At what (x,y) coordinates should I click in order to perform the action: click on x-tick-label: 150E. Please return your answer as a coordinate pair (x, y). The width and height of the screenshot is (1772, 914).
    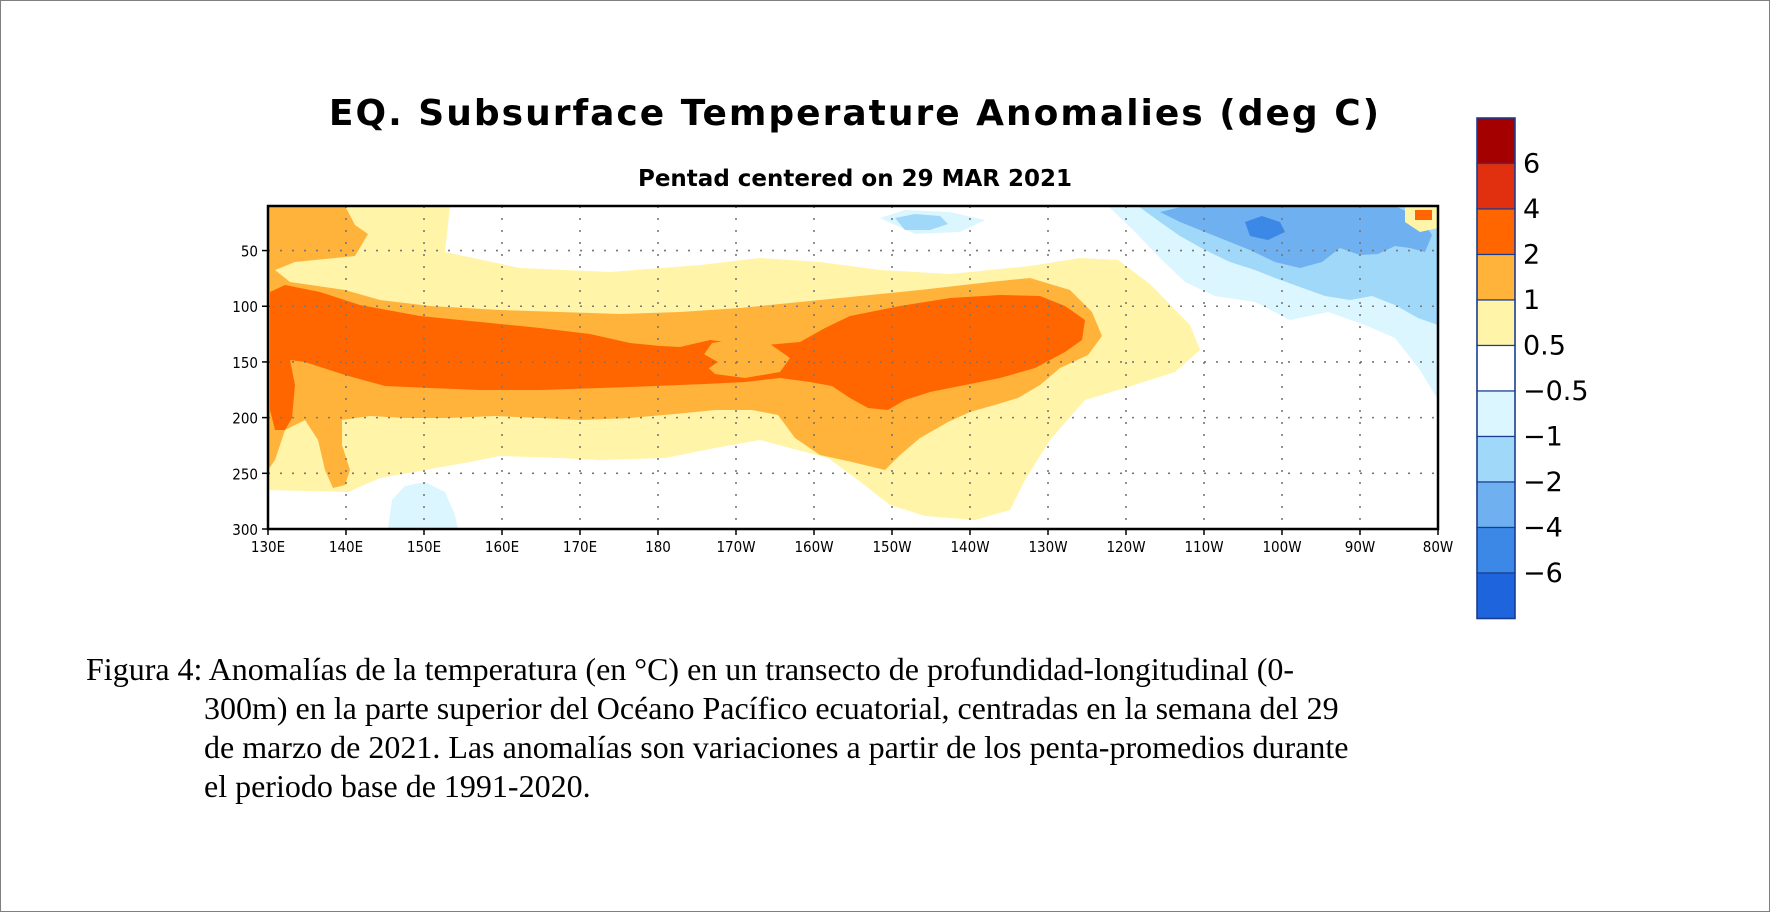
    Looking at the image, I should click on (424, 547).